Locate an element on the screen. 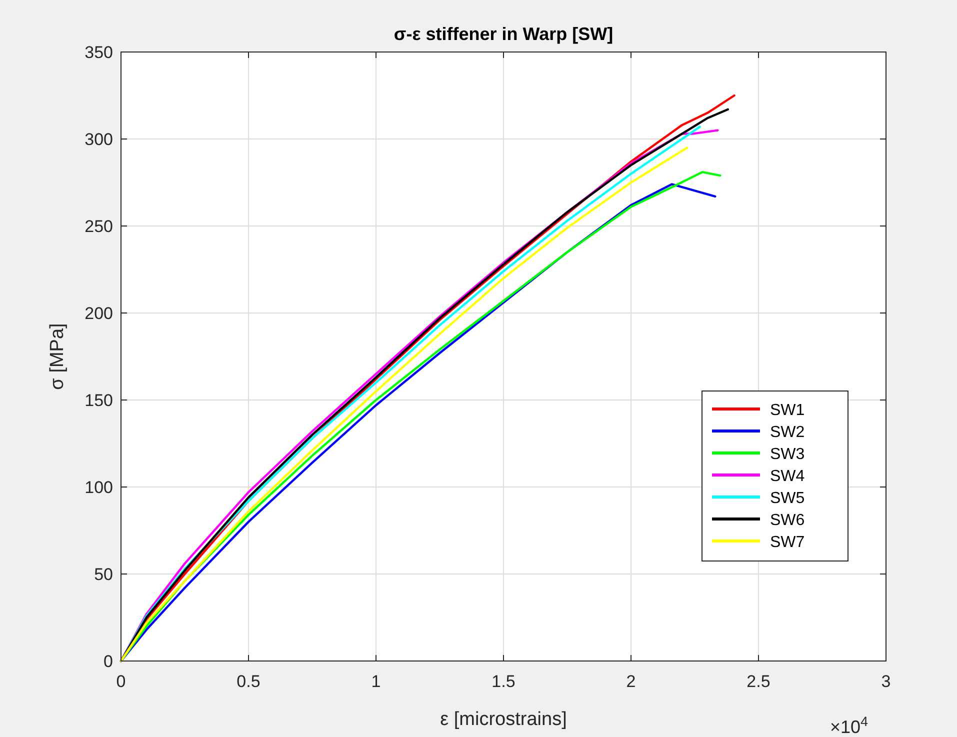 This screenshot has width=957, height=737. y-tick-label: 150 is located at coordinates (98, 400).